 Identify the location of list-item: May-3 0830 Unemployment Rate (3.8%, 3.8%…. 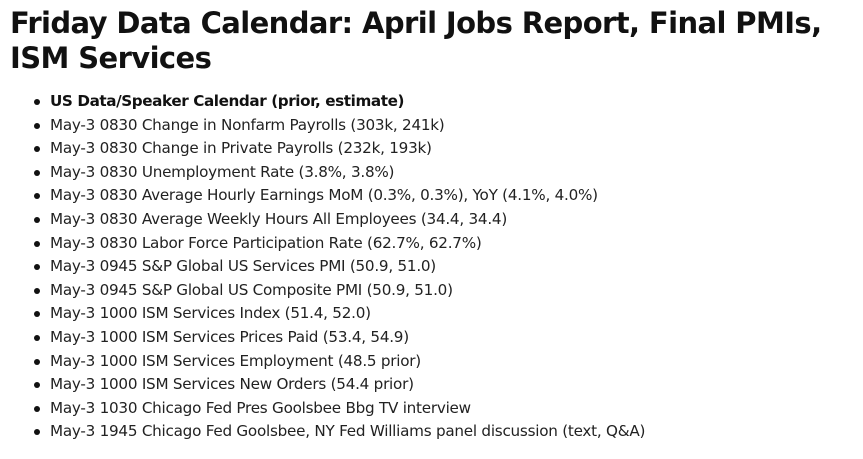
(448, 173).